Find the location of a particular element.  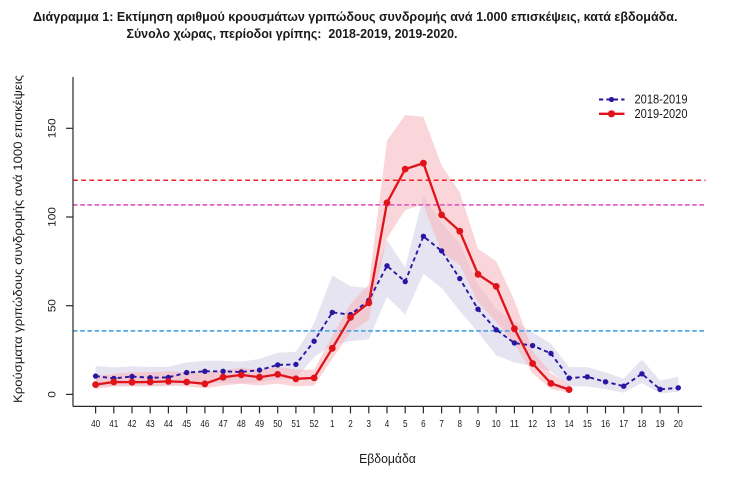

svg-text: 45 is located at coordinates (186, 424).